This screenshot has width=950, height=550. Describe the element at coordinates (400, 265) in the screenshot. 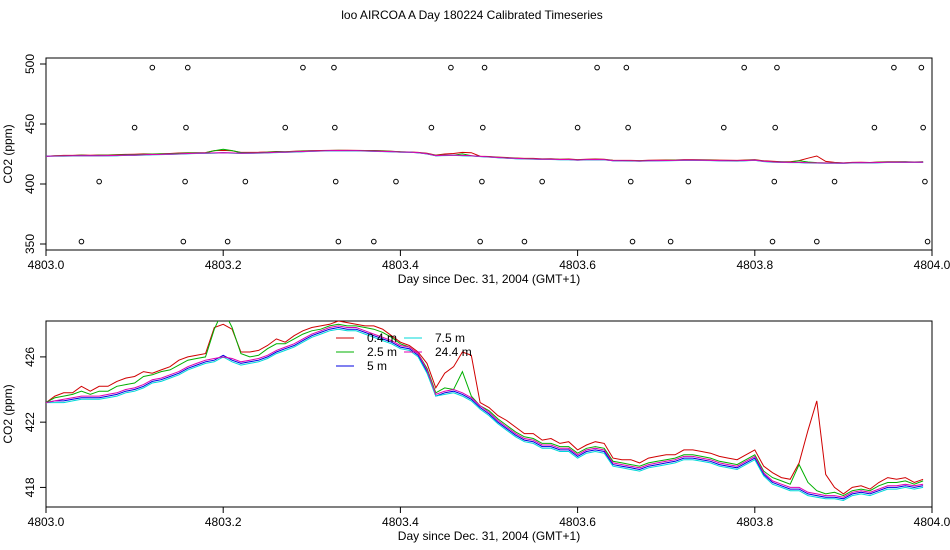

I see `x-tick-label-0-2: 4803.4` at that location.